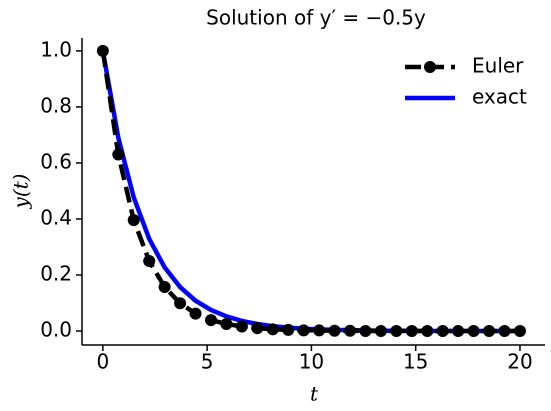  What do you see at coordinates (56, 329) in the screenshot?
I see `y-tick-label: 0.0` at bounding box center [56, 329].